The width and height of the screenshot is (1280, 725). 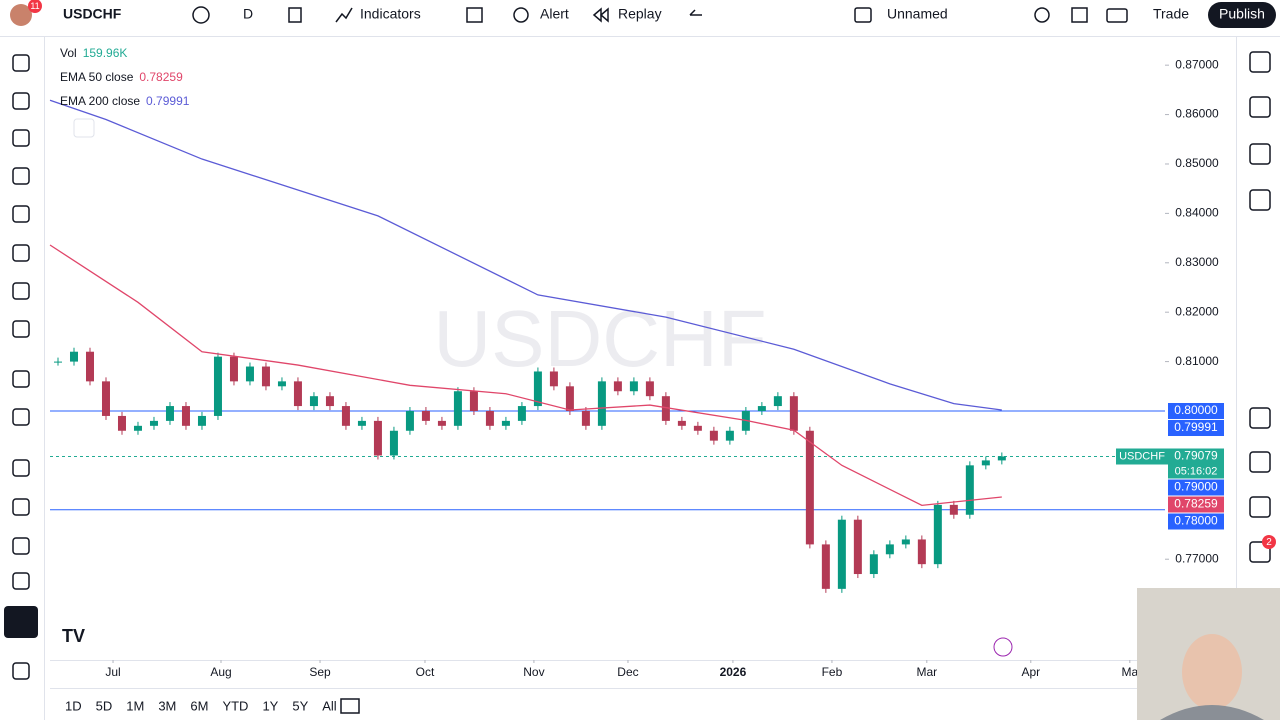 What do you see at coordinates (21, 622) in the screenshot?
I see `active-tool` at bounding box center [21, 622].